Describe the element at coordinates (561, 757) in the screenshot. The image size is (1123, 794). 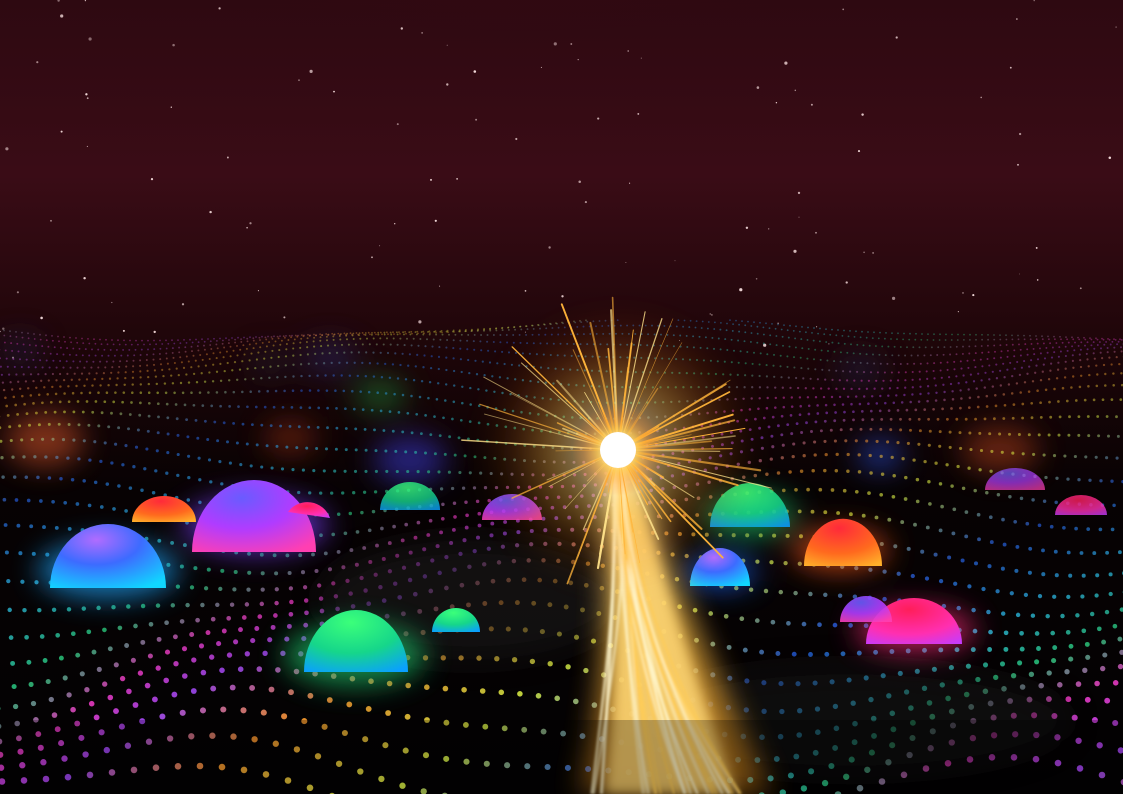
I see `bottom-vignette` at that location.